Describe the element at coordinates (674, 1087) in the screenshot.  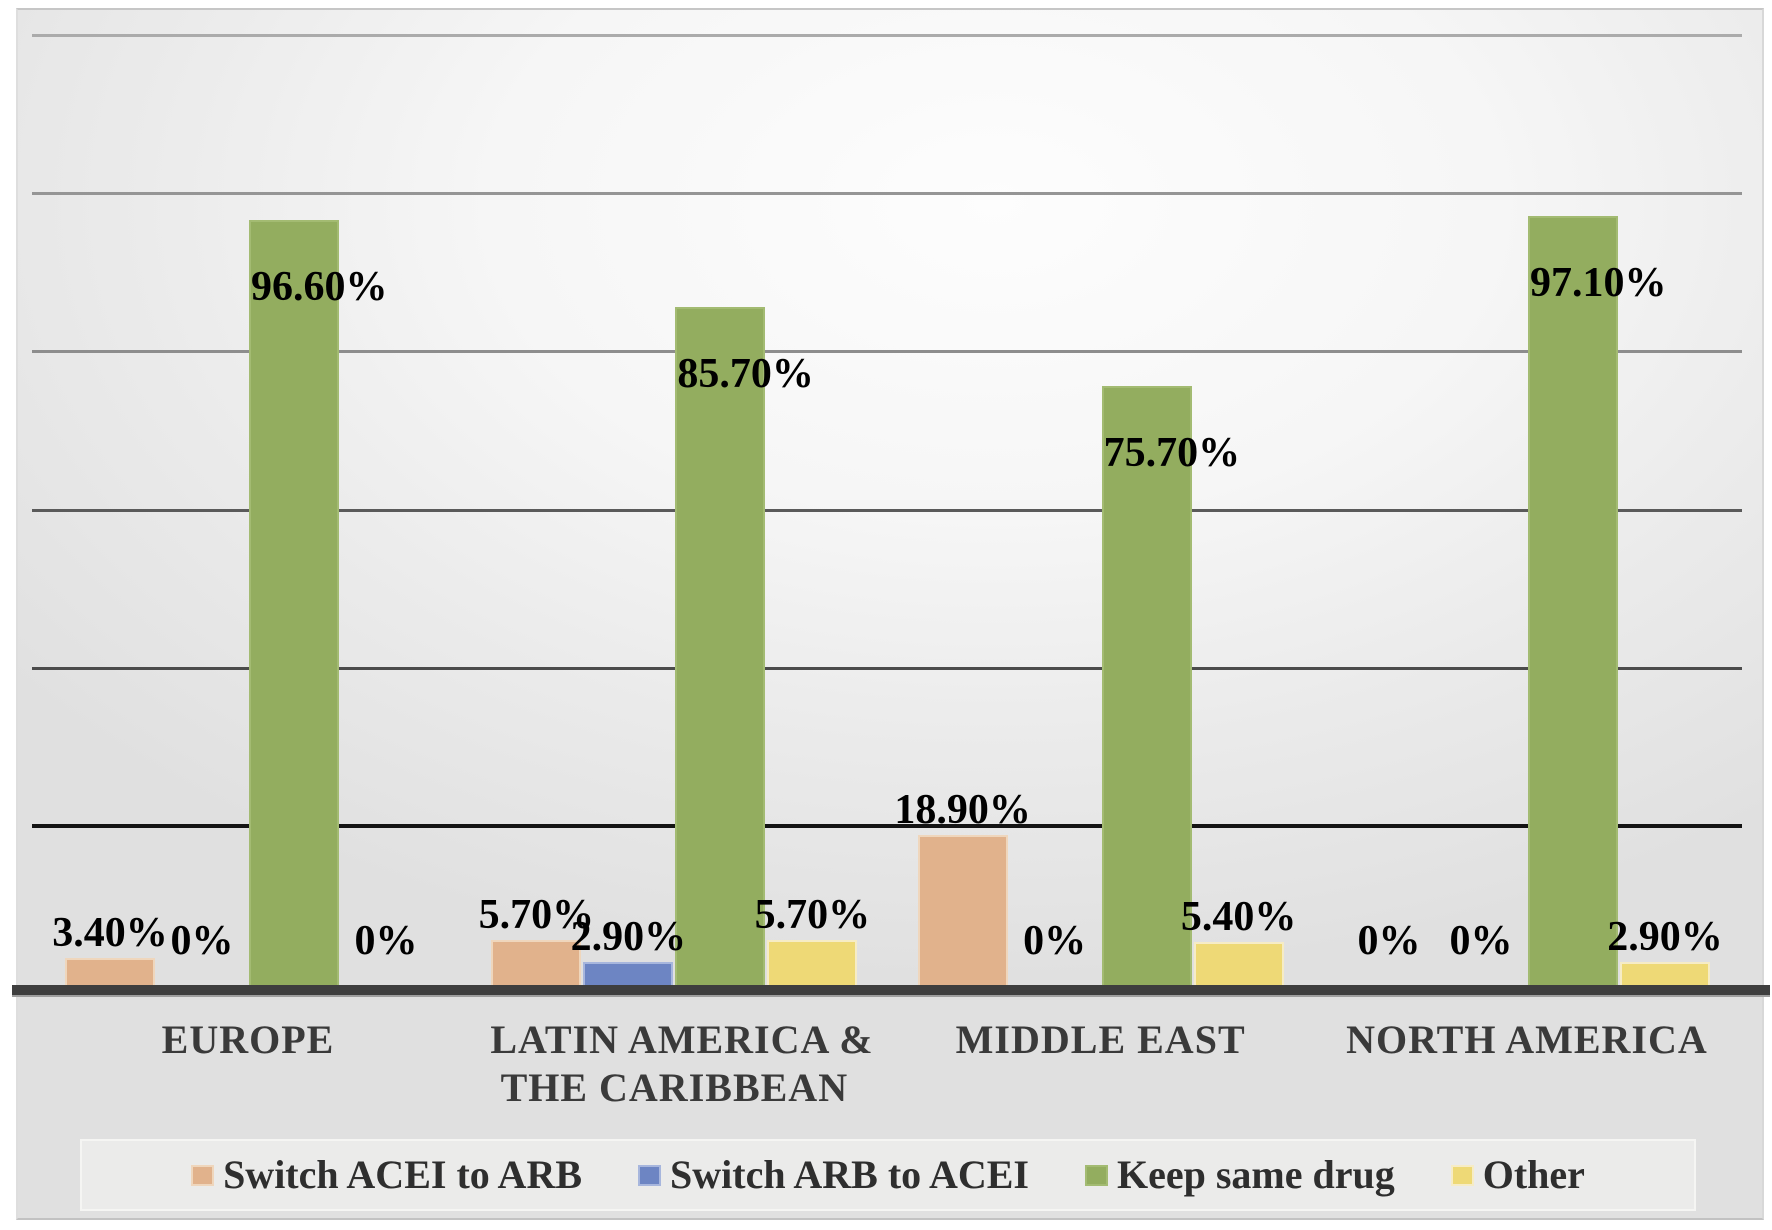
I see `category-label-line: THE CARIBBEAN` at that location.